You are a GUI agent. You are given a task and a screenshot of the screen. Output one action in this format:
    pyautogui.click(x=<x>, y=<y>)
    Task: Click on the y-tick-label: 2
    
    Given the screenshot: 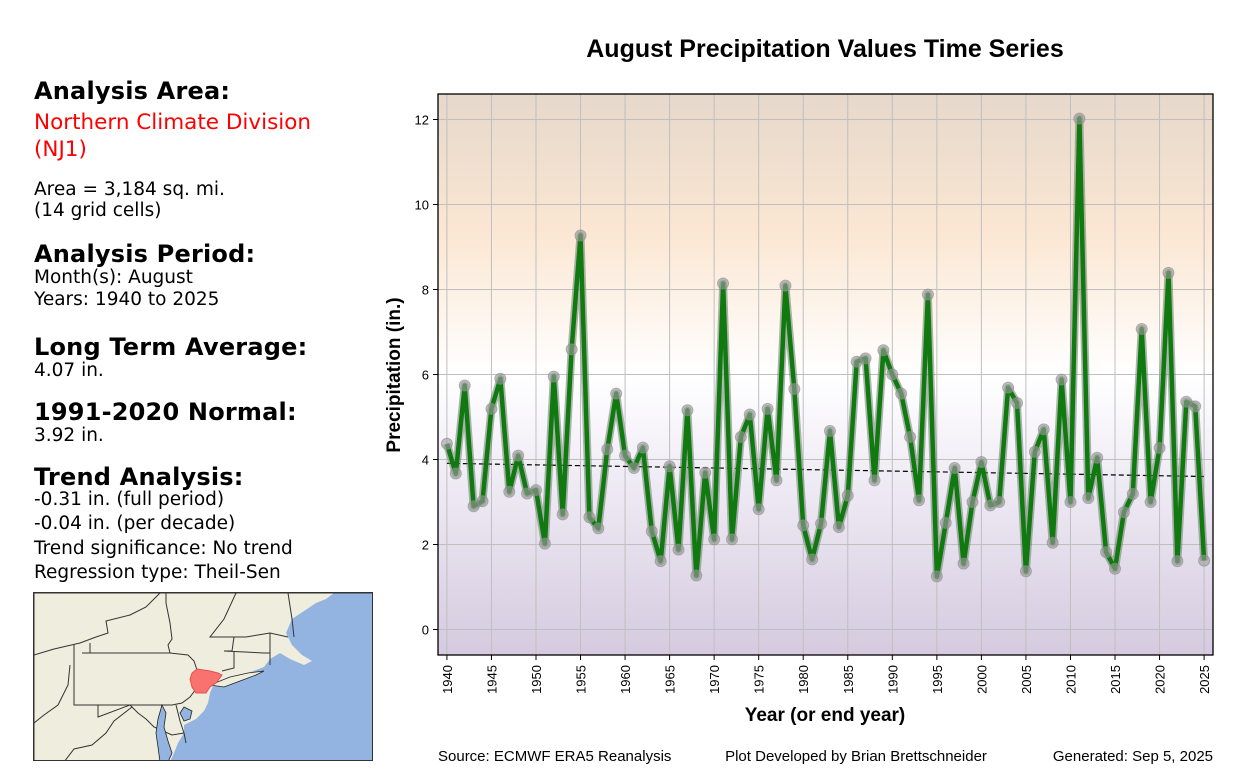 What is the action you would take?
    pyautogui.click(x=425, y=545)
    